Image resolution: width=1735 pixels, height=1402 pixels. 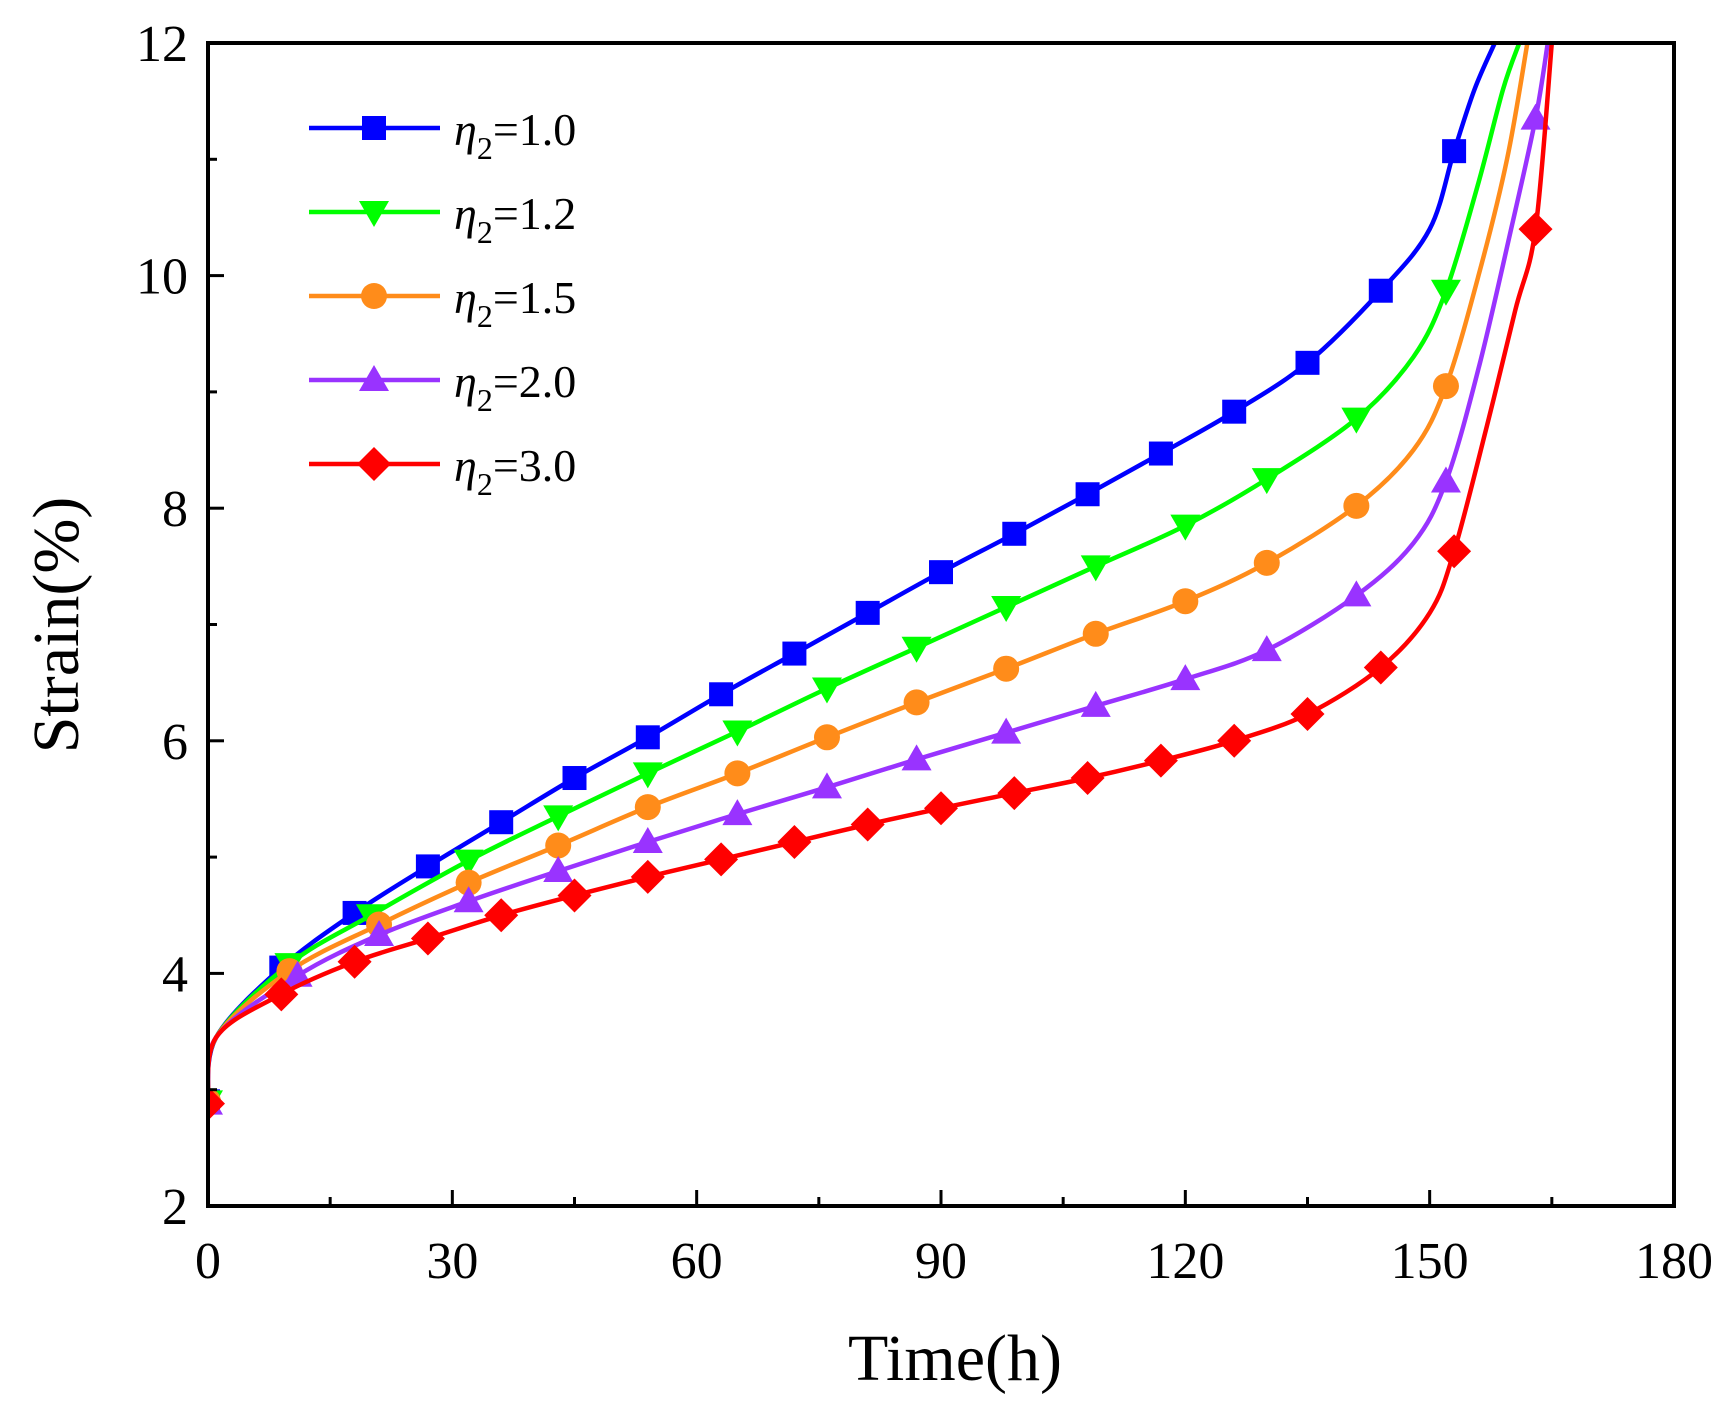 I want to click on legend-value: =2.0, so click(x=534, y=381).